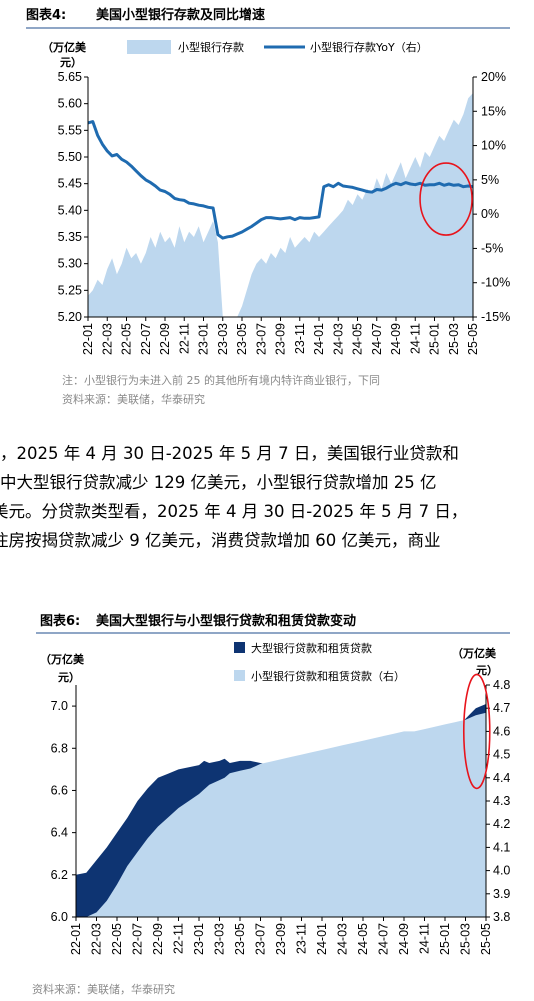 Image resolution: width=534 pixels, height=1001 pixels. What do you see at coordinates (117, 939) in the screenshot?
I see `fig2-x-tick-label: 22-05` at bounding box center [117, 939].